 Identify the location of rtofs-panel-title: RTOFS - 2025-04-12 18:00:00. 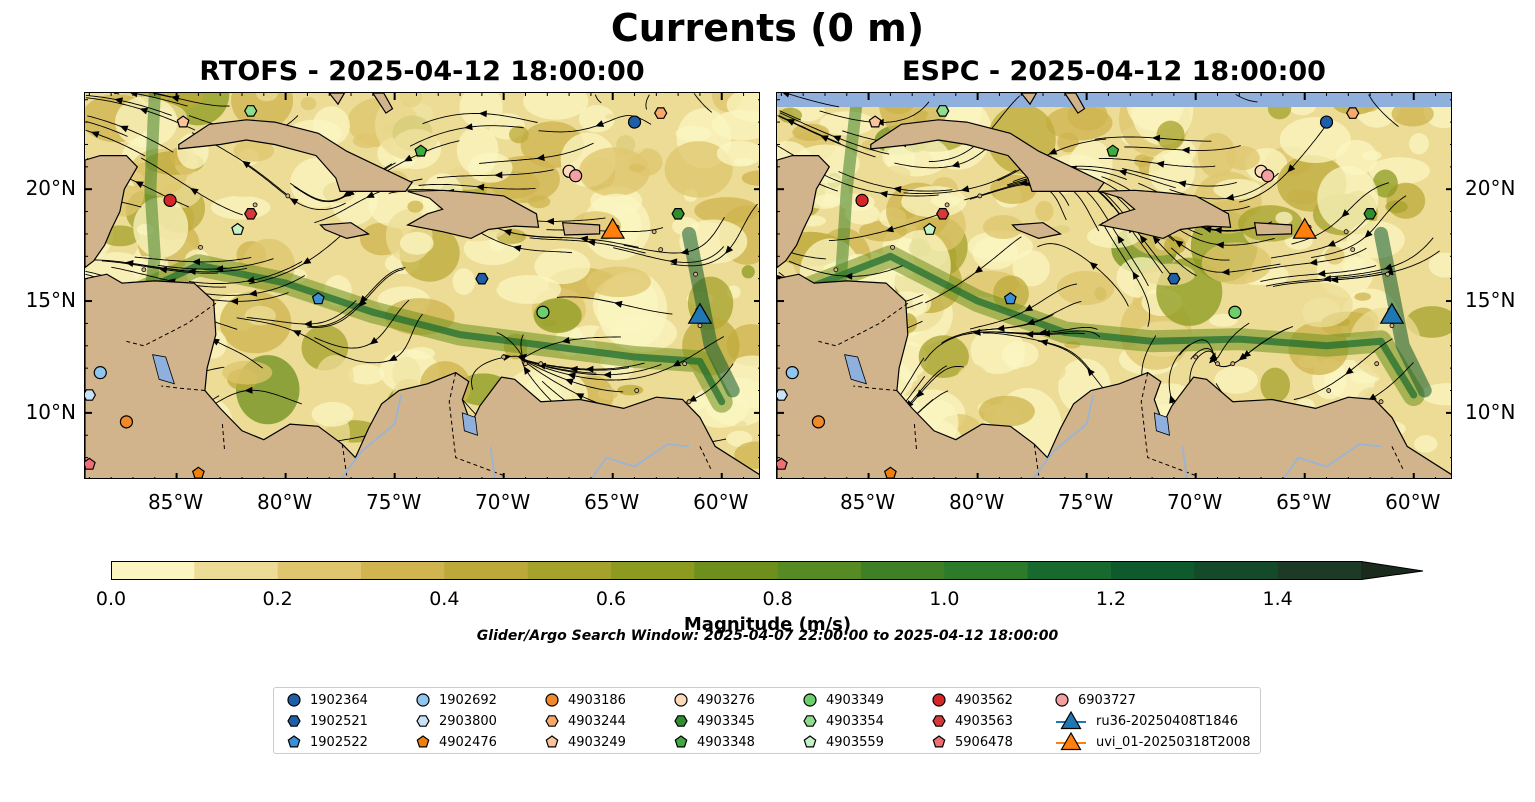
(422, 71).